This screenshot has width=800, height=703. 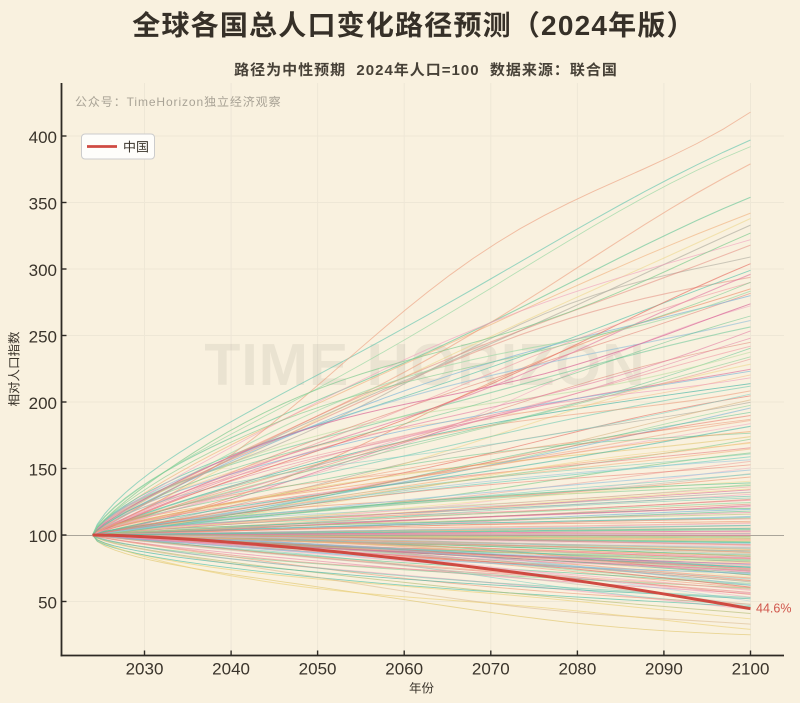 I want to click on svg-text: 200, so click(x=43, y=403).